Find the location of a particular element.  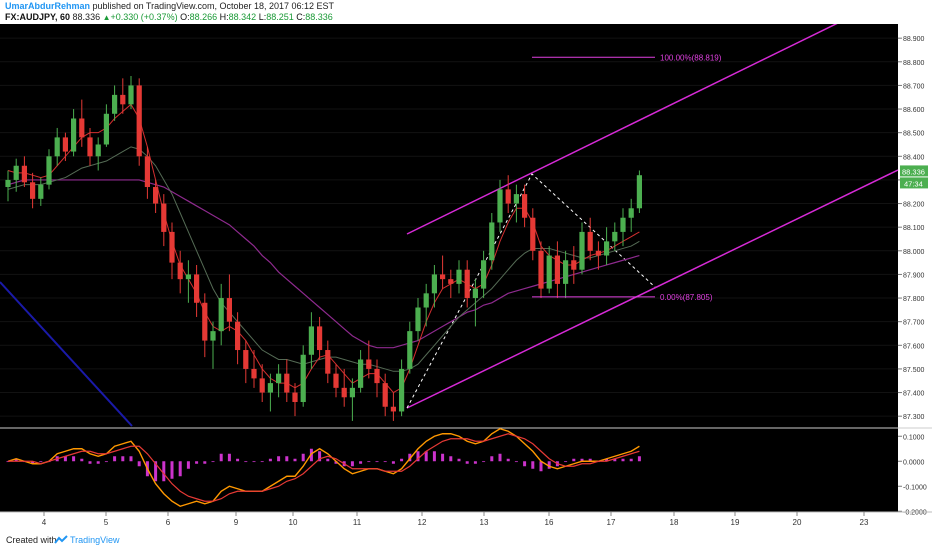

countdown-badge is located at coordinates (914, 183).